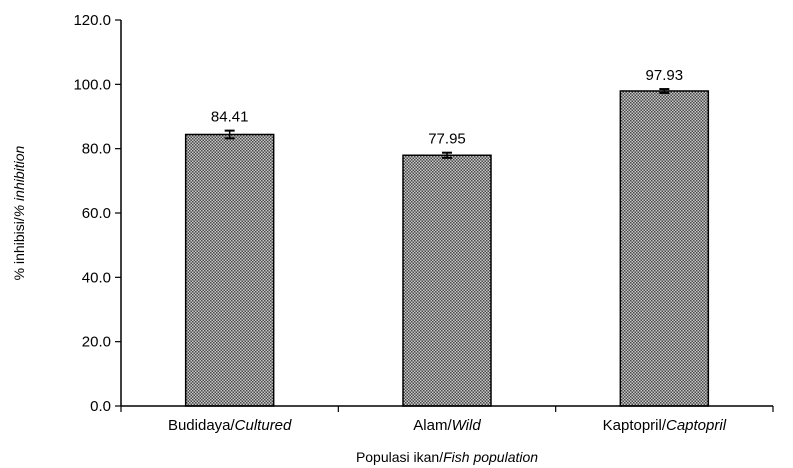 The height and width of the screenshot is (468, 793). Describe the element at coordinates (96, 277) in the screenshot. I see `y-tick-label: 40.0` at that location.